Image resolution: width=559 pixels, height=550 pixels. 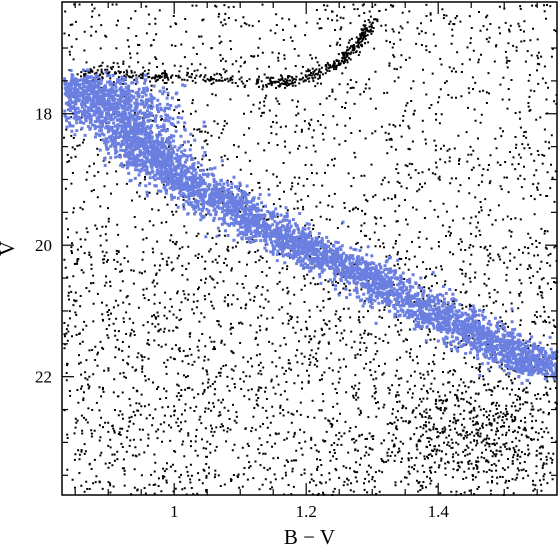 What do you see at coordinates (43, 377) in the screenshot?
I see `y-tick-label: 22` at bounding box center [43, 377].